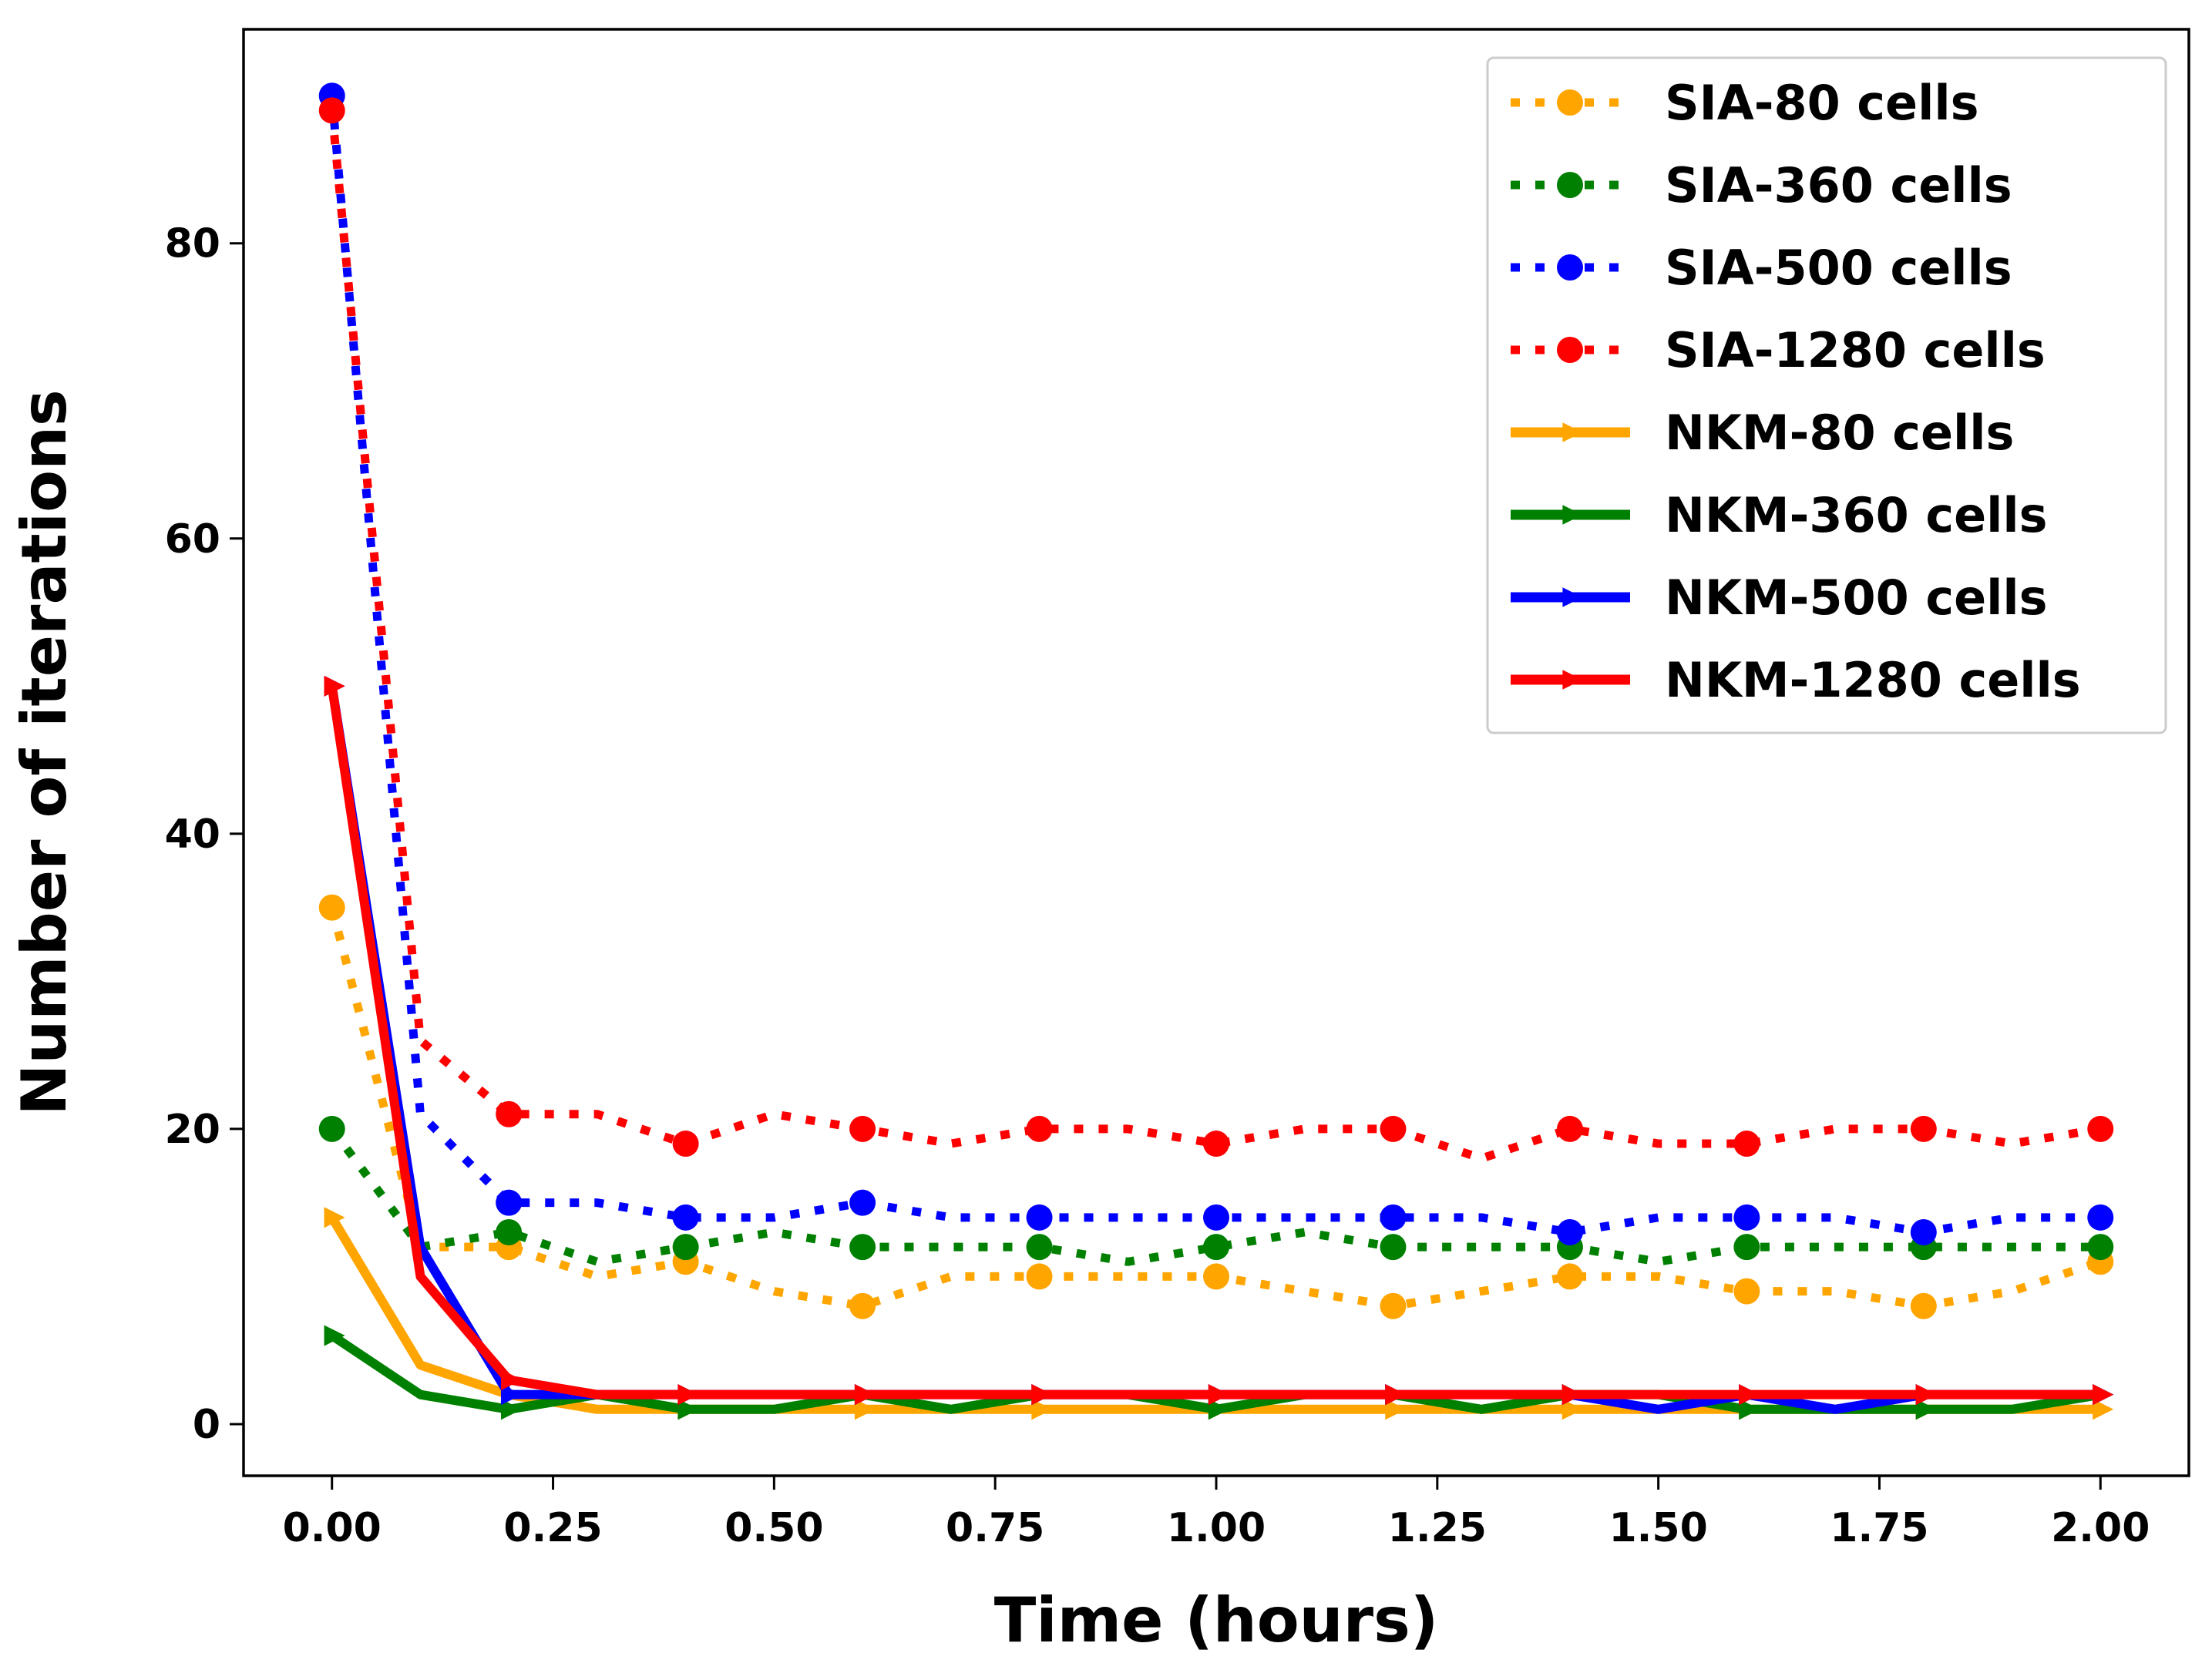 The image size is (2212, 1680). What do you see at coordinates (2100, 1528) in the screenshot?
I see `x-tick-label: 2.00` at bounding box center [2100, 1528].